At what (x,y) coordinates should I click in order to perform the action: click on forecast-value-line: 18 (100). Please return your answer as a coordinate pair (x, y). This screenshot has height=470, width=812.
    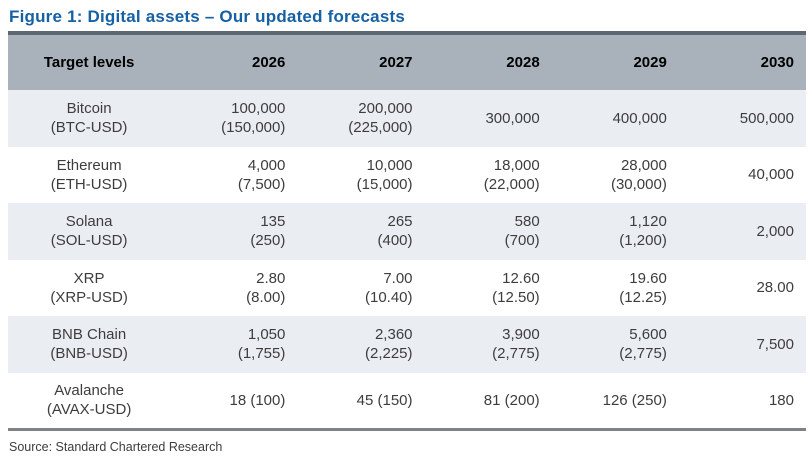
    Looking at the image, I should click on (257, 400).